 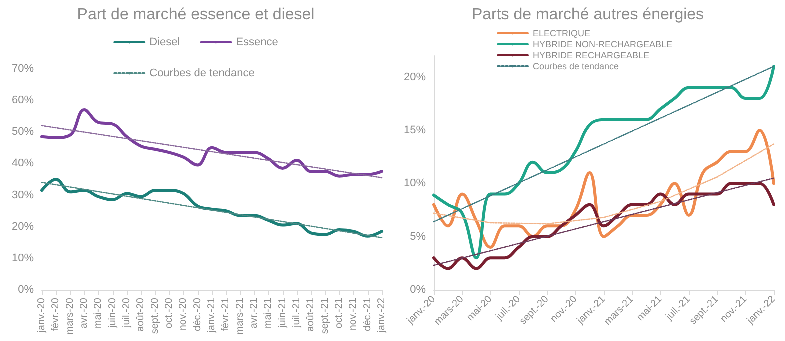 I want to click on x-tick-label: juin-20, so click(x=112, y=314).